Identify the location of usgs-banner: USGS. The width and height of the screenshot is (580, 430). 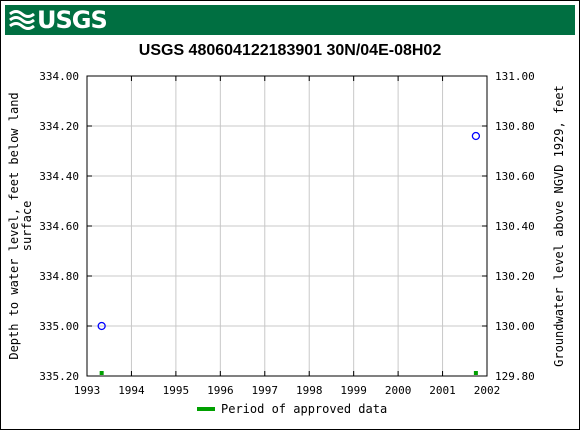
(290, 20).